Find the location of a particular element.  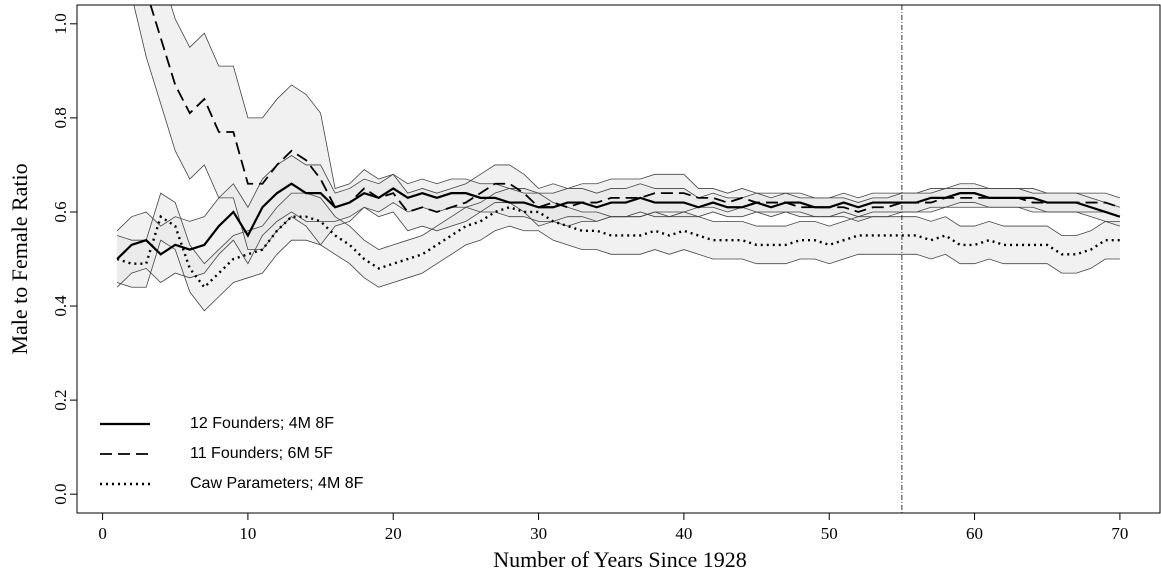

x-tick-label: 10 is located at coordinates (247, 533).